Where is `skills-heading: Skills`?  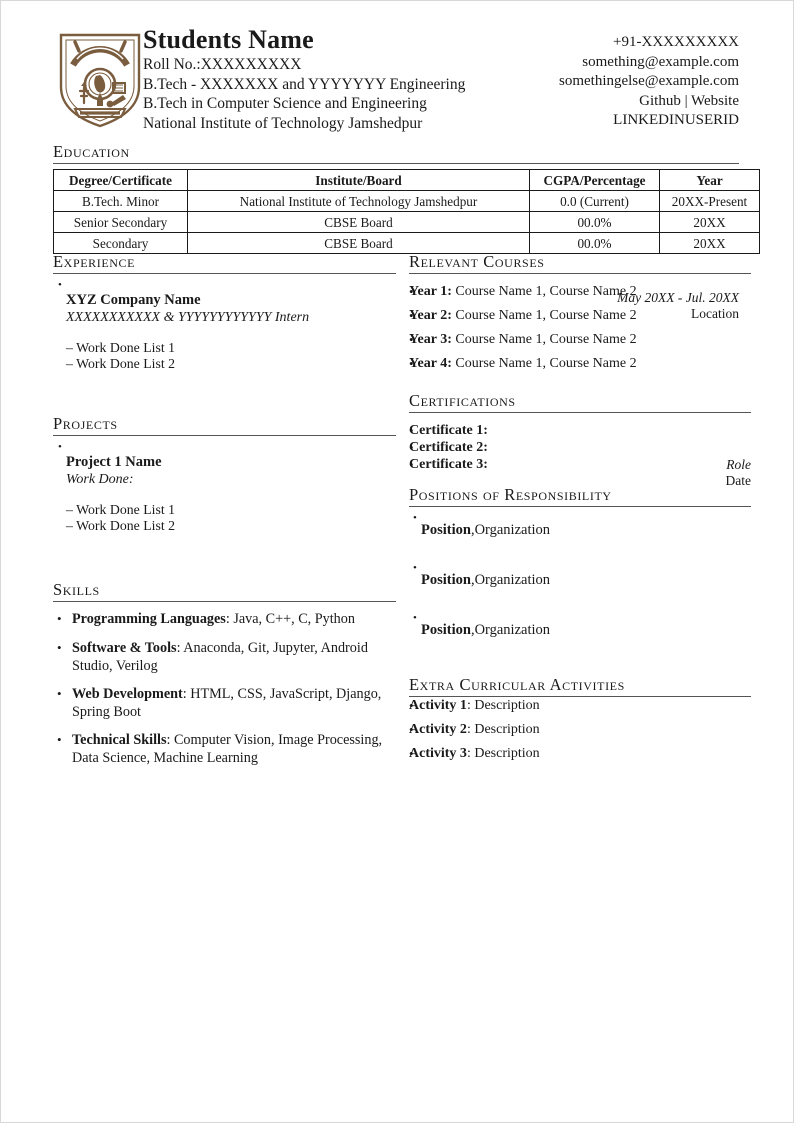
skills-heading: Skills is located at coordinates (76, 589).